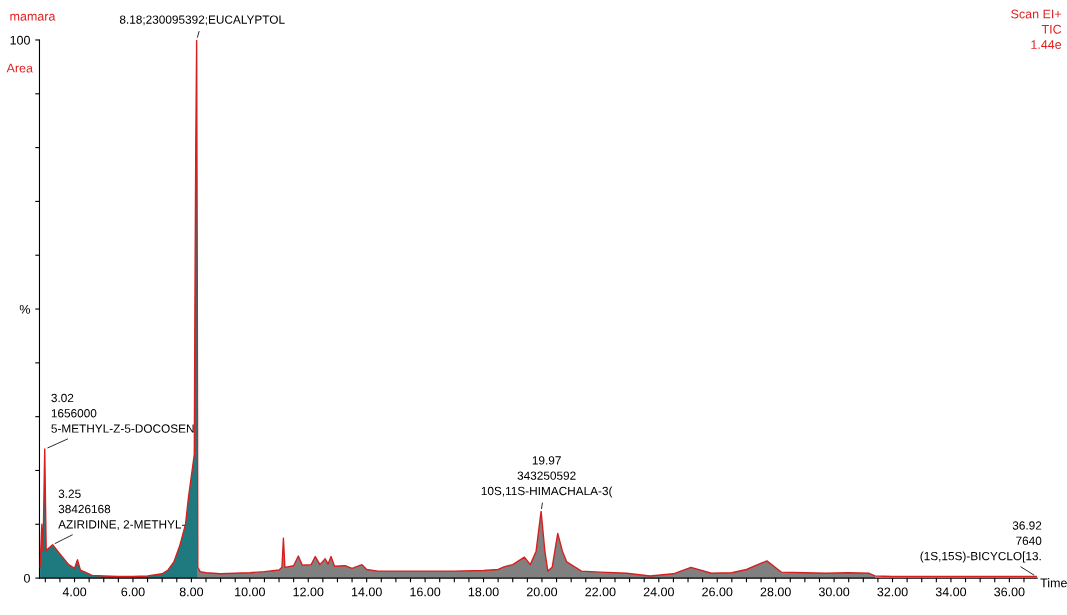 The image size is (1067, 615). I want to click on x-tick-label: 36.00, so click(1009, 592).